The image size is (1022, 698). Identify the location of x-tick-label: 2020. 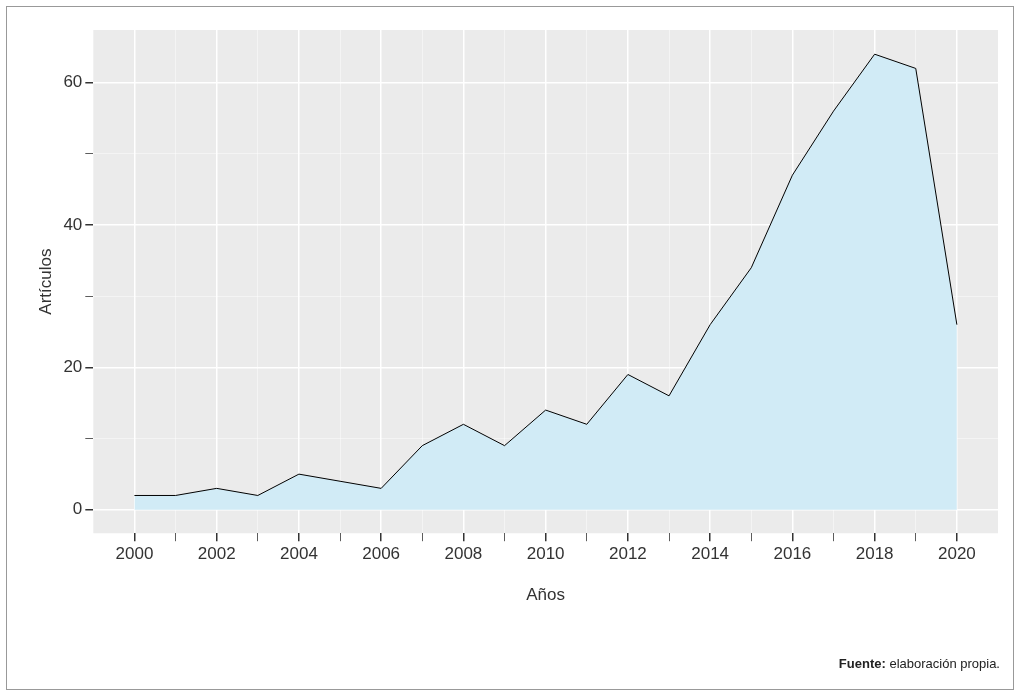
(956, 554).